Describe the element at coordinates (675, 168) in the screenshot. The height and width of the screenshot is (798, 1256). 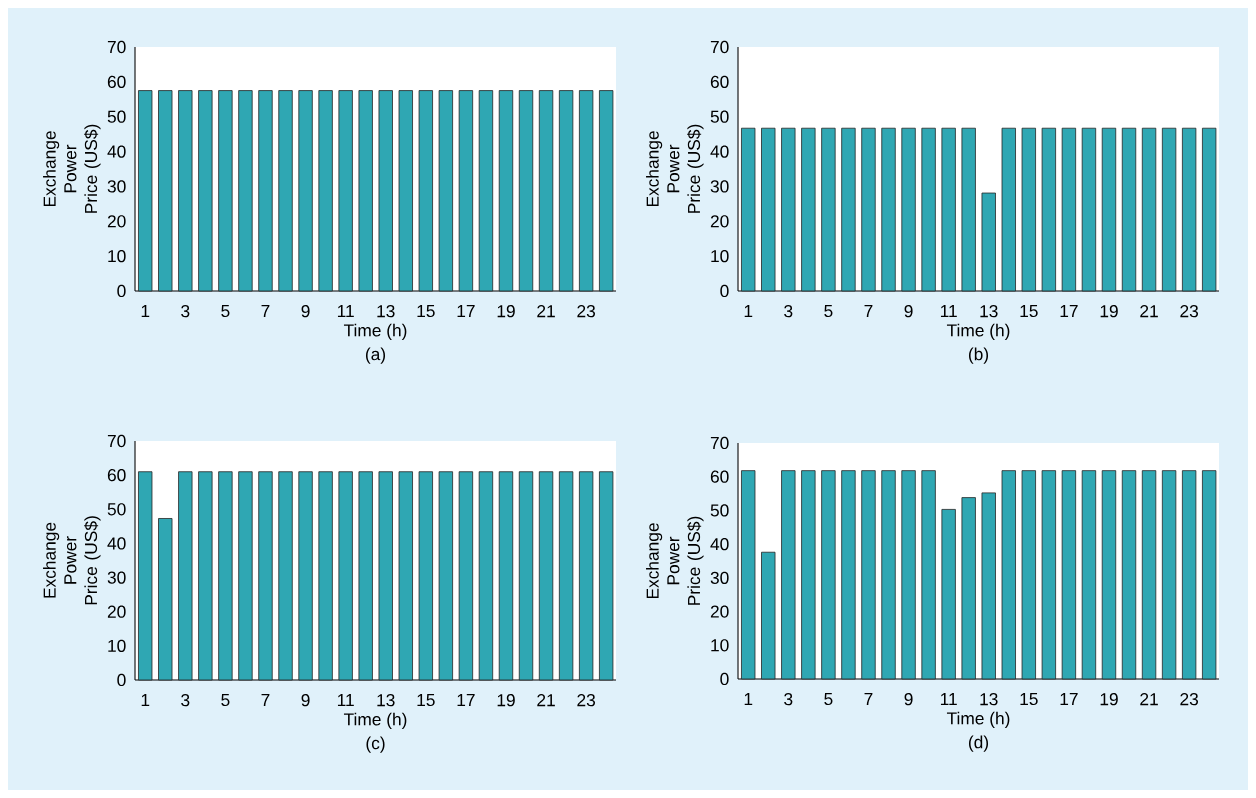
I see `y-axis-title: Exchange Power Price (US$)` at that location.